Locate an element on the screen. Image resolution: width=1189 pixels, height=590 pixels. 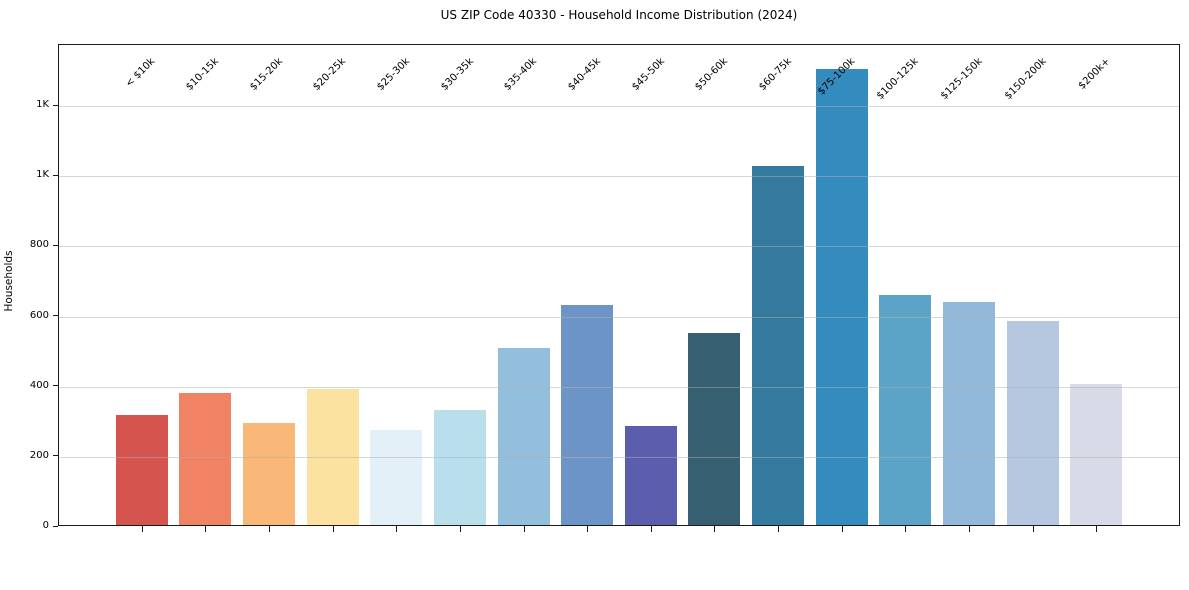
bar-15-20k is located at coordinates (269, 474).